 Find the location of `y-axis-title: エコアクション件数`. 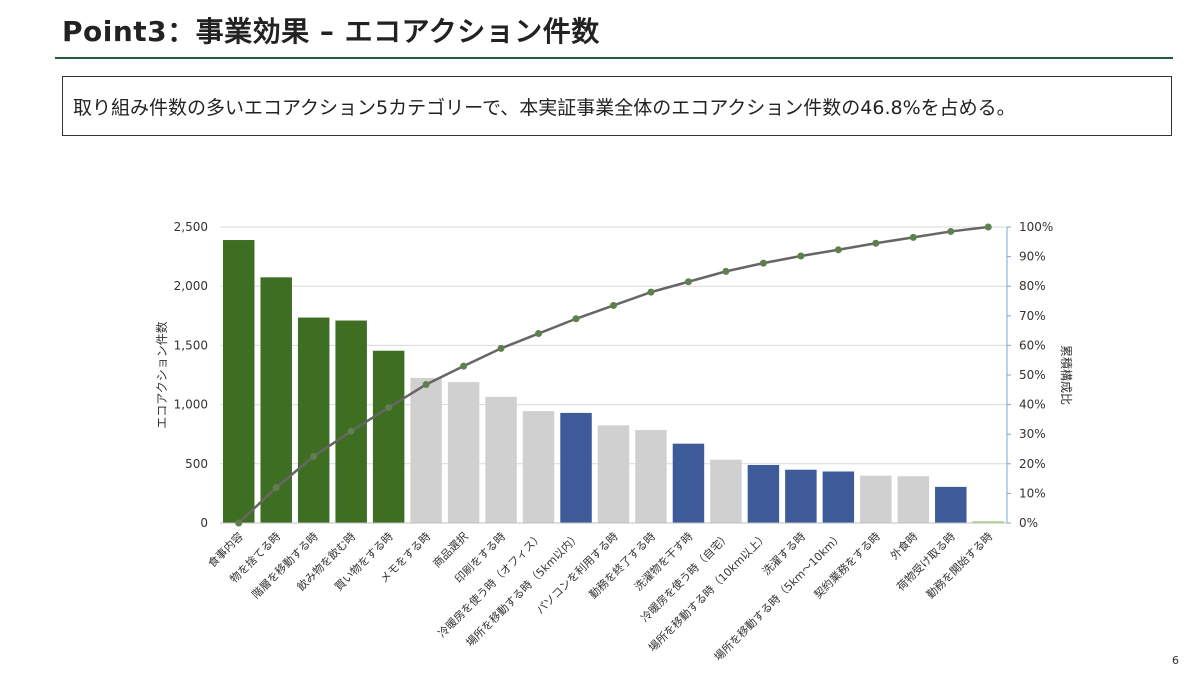

y-axis-title: エコアクション件数 is located at coordinates (161, 374).